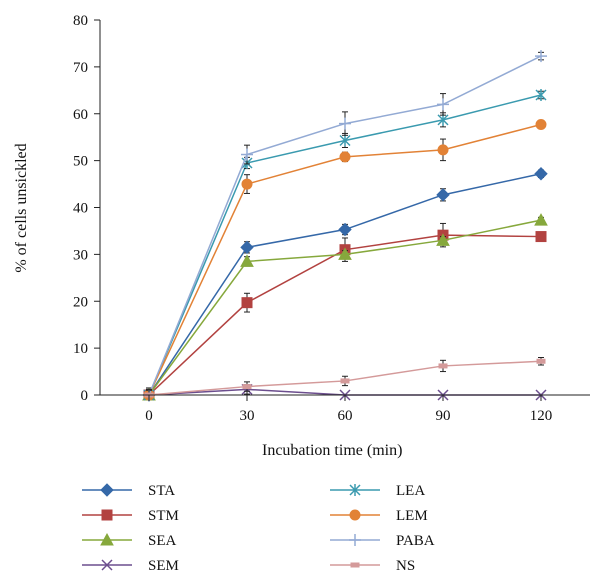 The width and height of the screenshot is (603, 579). Describe the element at coordinates (80, 21) in the screenshot. I see `y-tick-label: 80` at that location.